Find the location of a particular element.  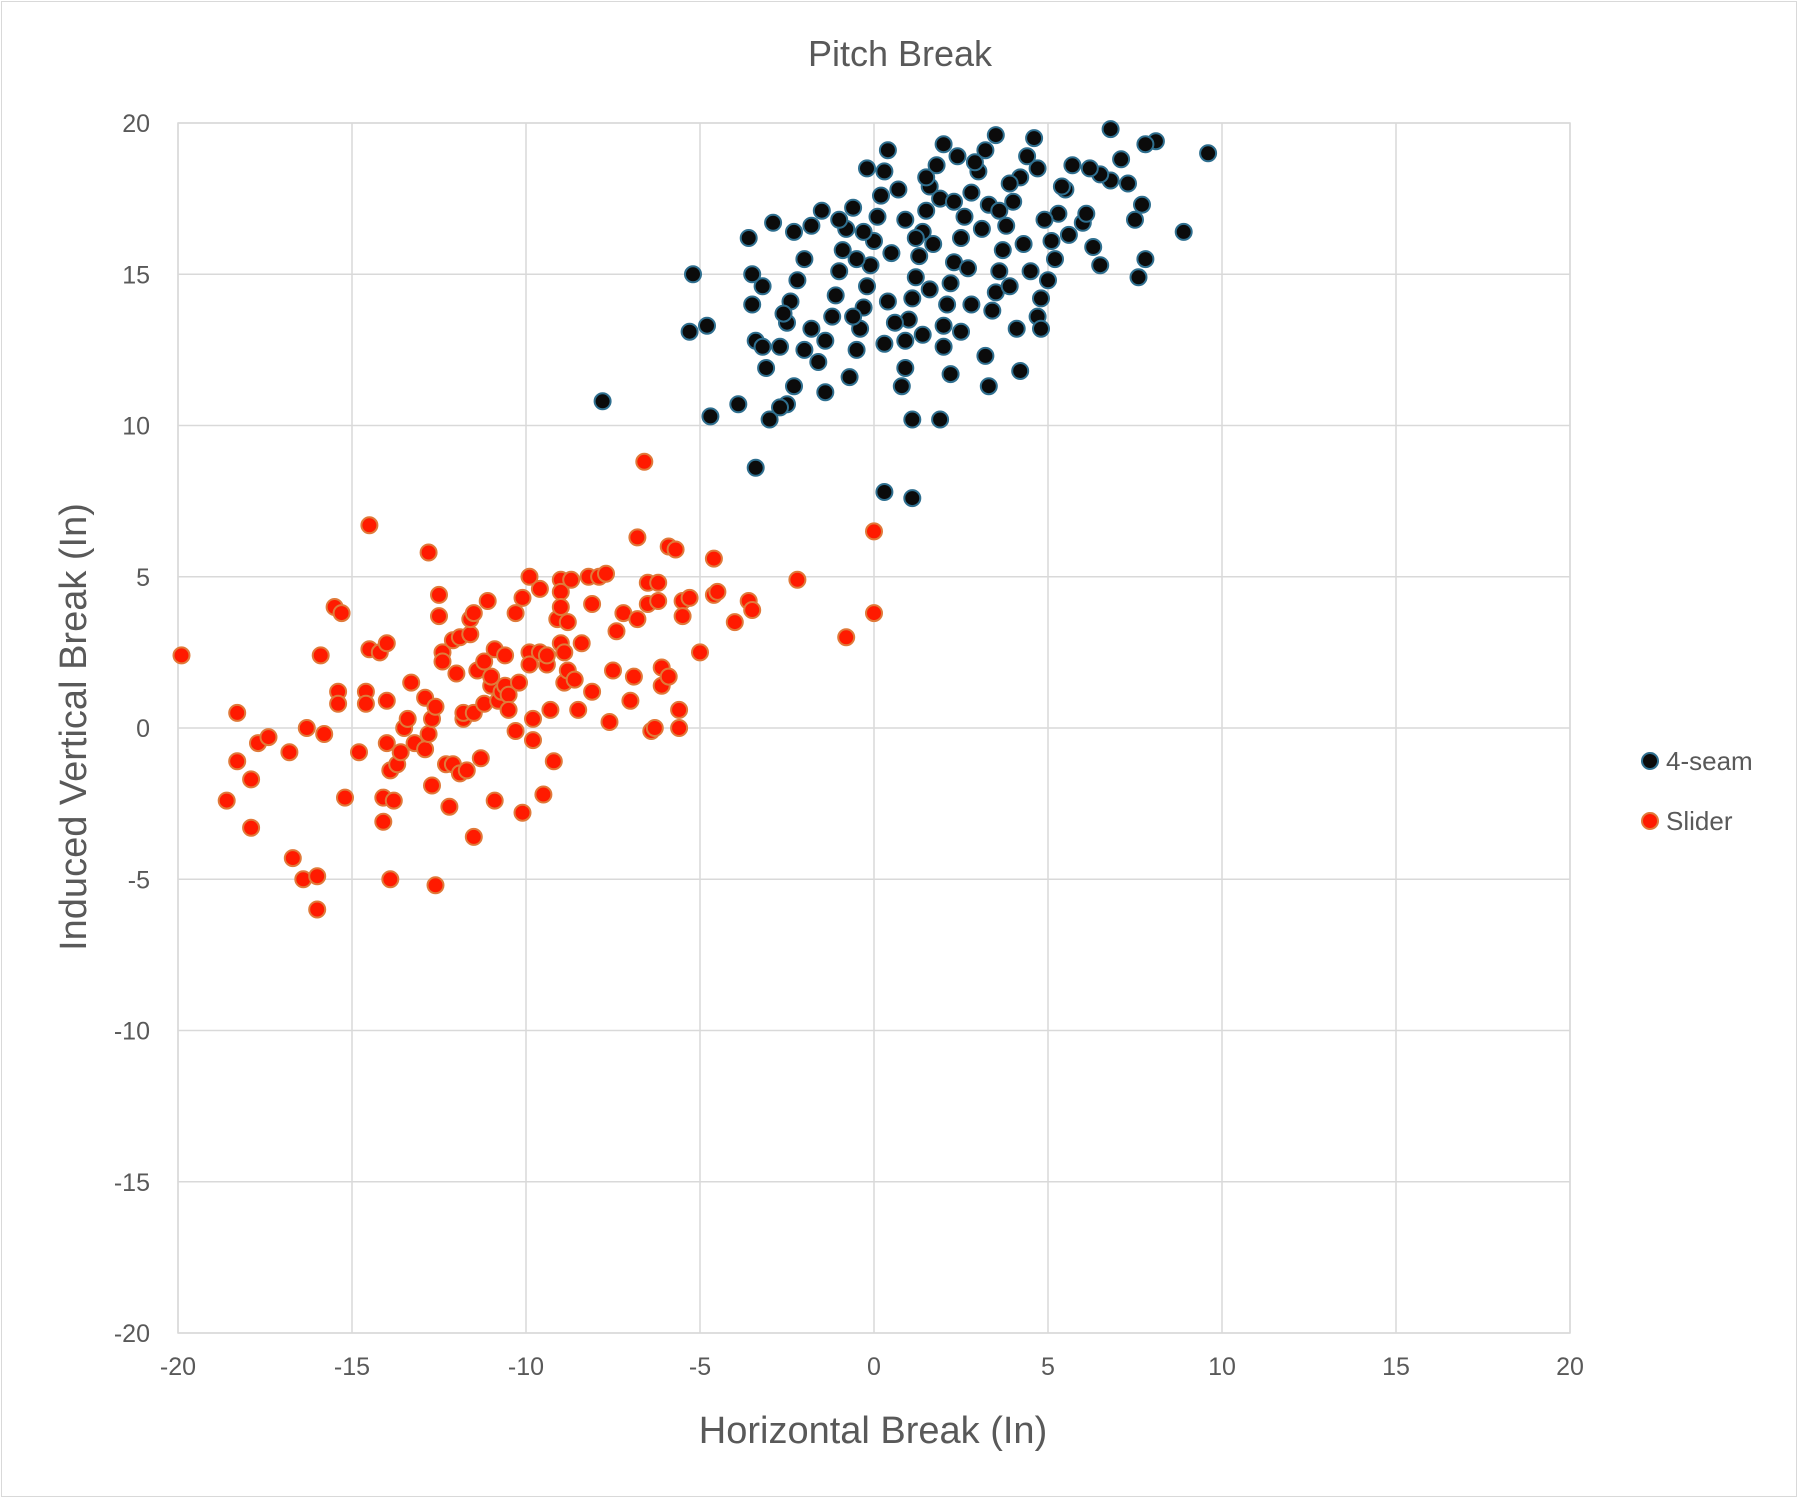

x-axis-ticks: -20 -15 -10 -5 0 5 10 15 20 is located at coordinates (872, 1367).